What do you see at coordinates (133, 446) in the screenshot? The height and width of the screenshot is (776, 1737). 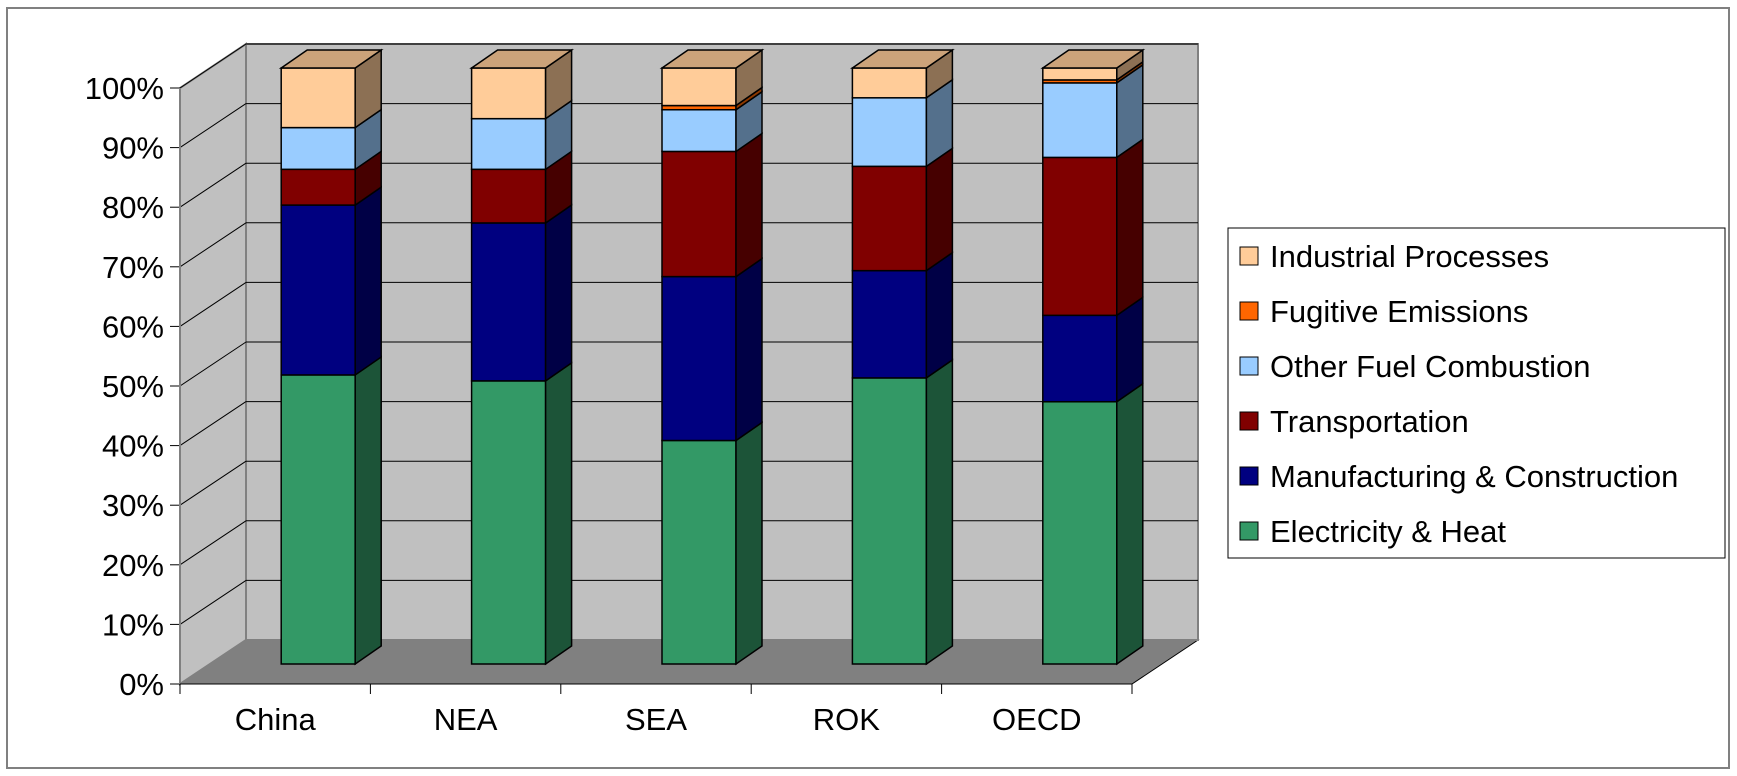 I see `y-tick-label: 40%` at bounding box center [133, 446].